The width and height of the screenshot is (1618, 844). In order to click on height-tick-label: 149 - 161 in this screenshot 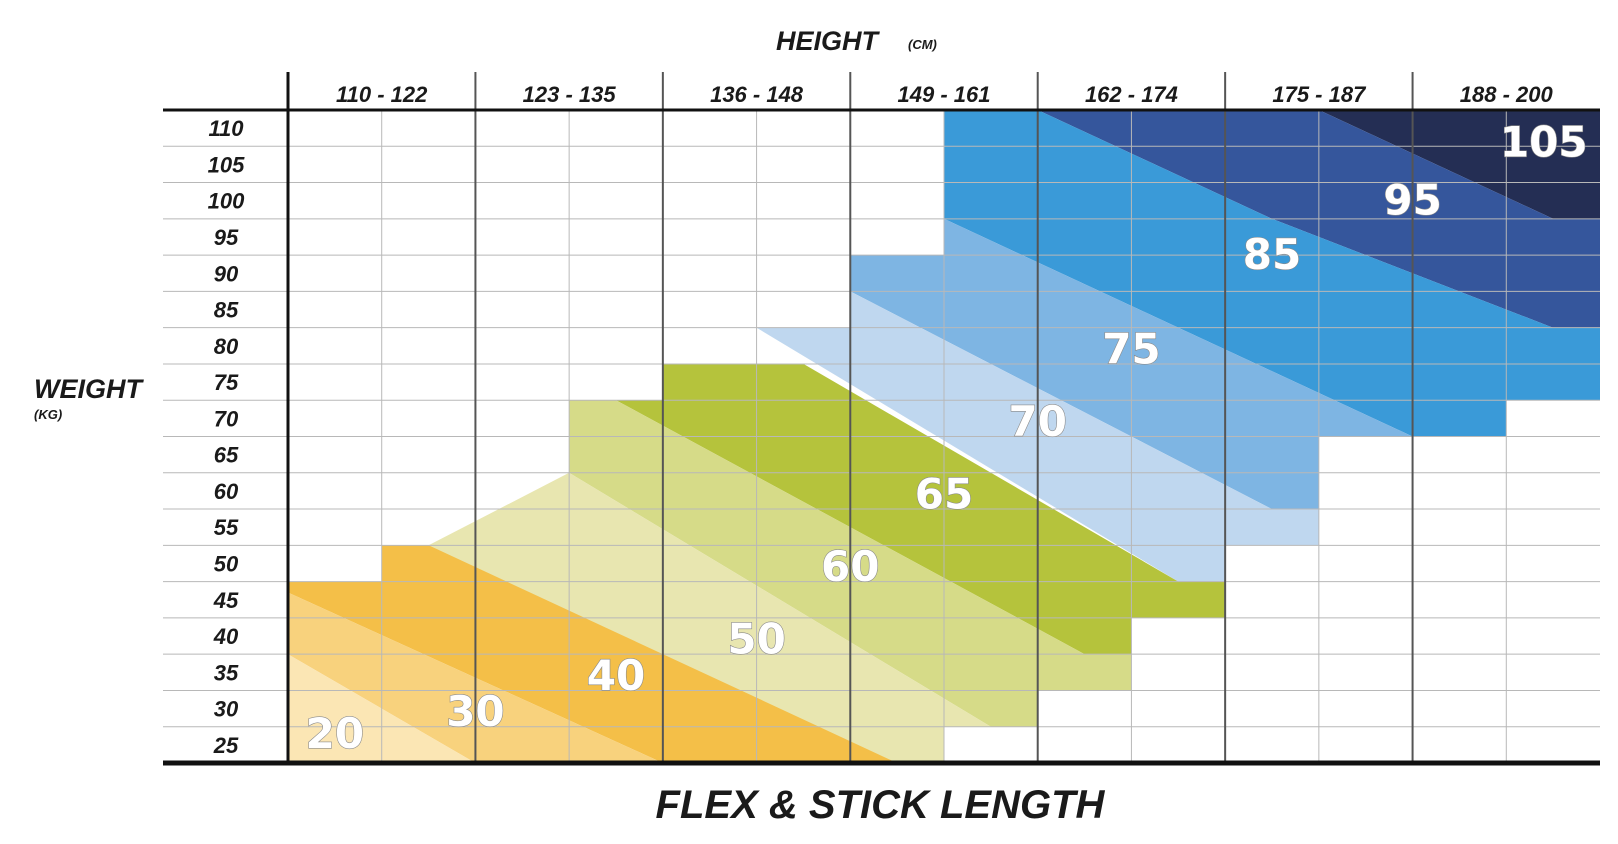, I will do `click(944, 94)`.